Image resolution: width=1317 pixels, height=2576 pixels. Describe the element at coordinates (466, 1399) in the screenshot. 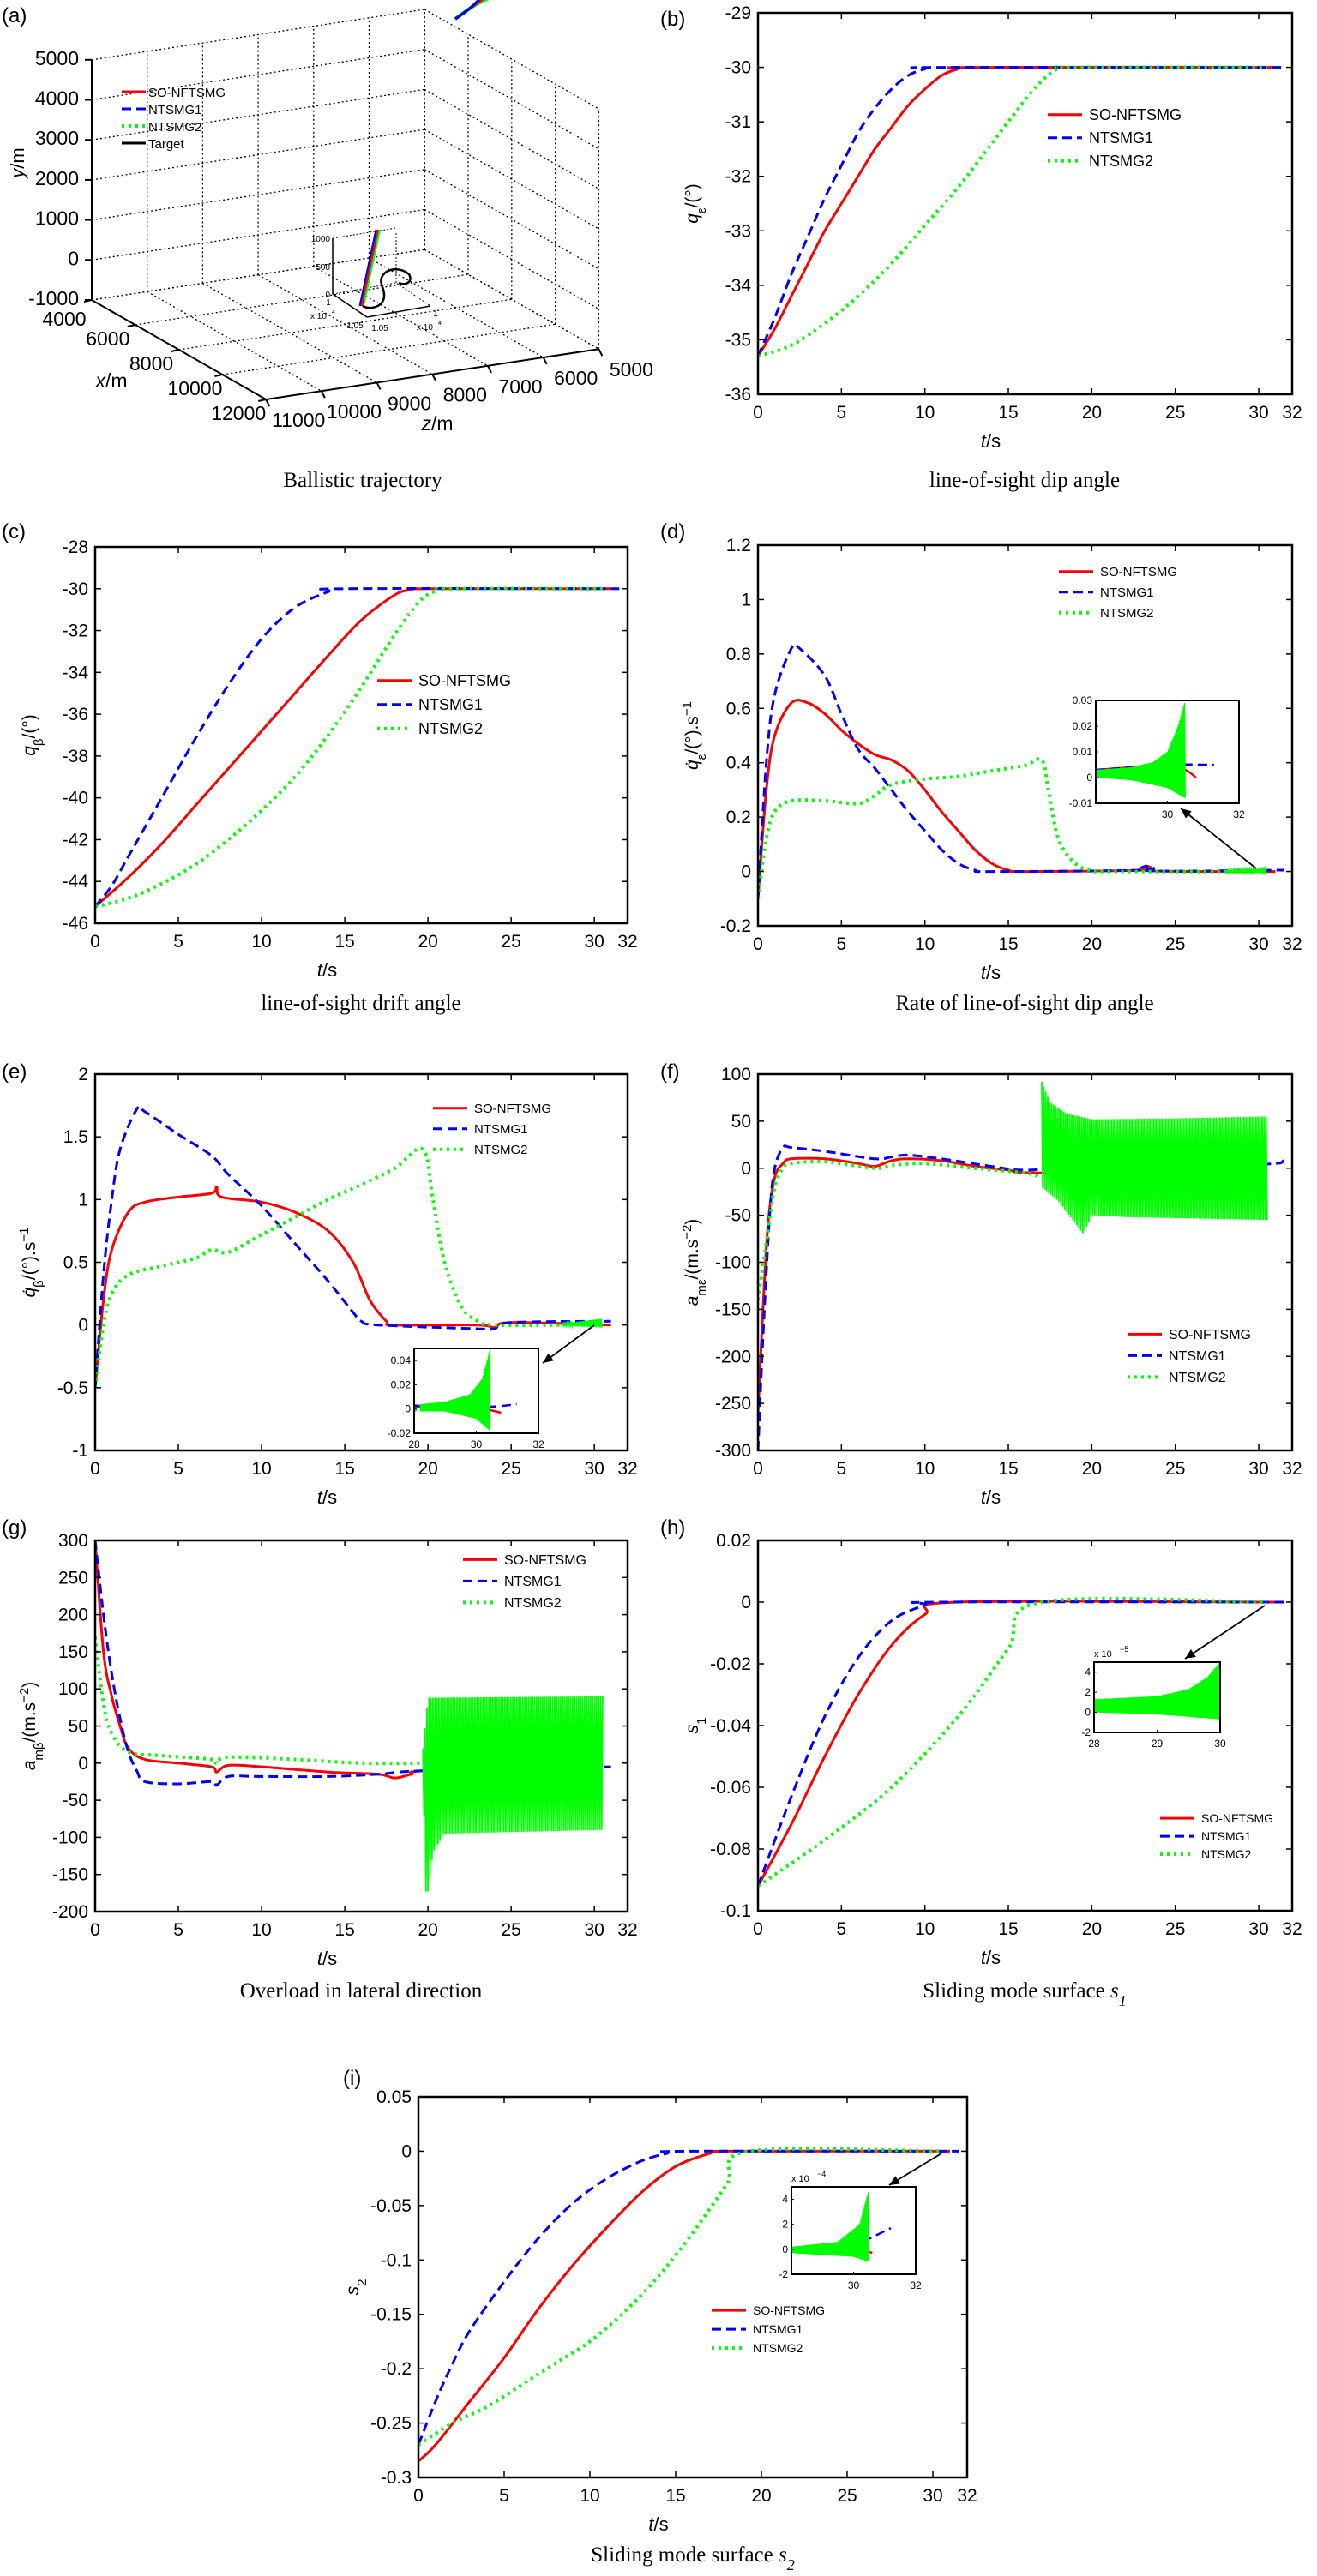

I see `inset: 28 30 32 -0.02 0 0.02 0.04` at that location.